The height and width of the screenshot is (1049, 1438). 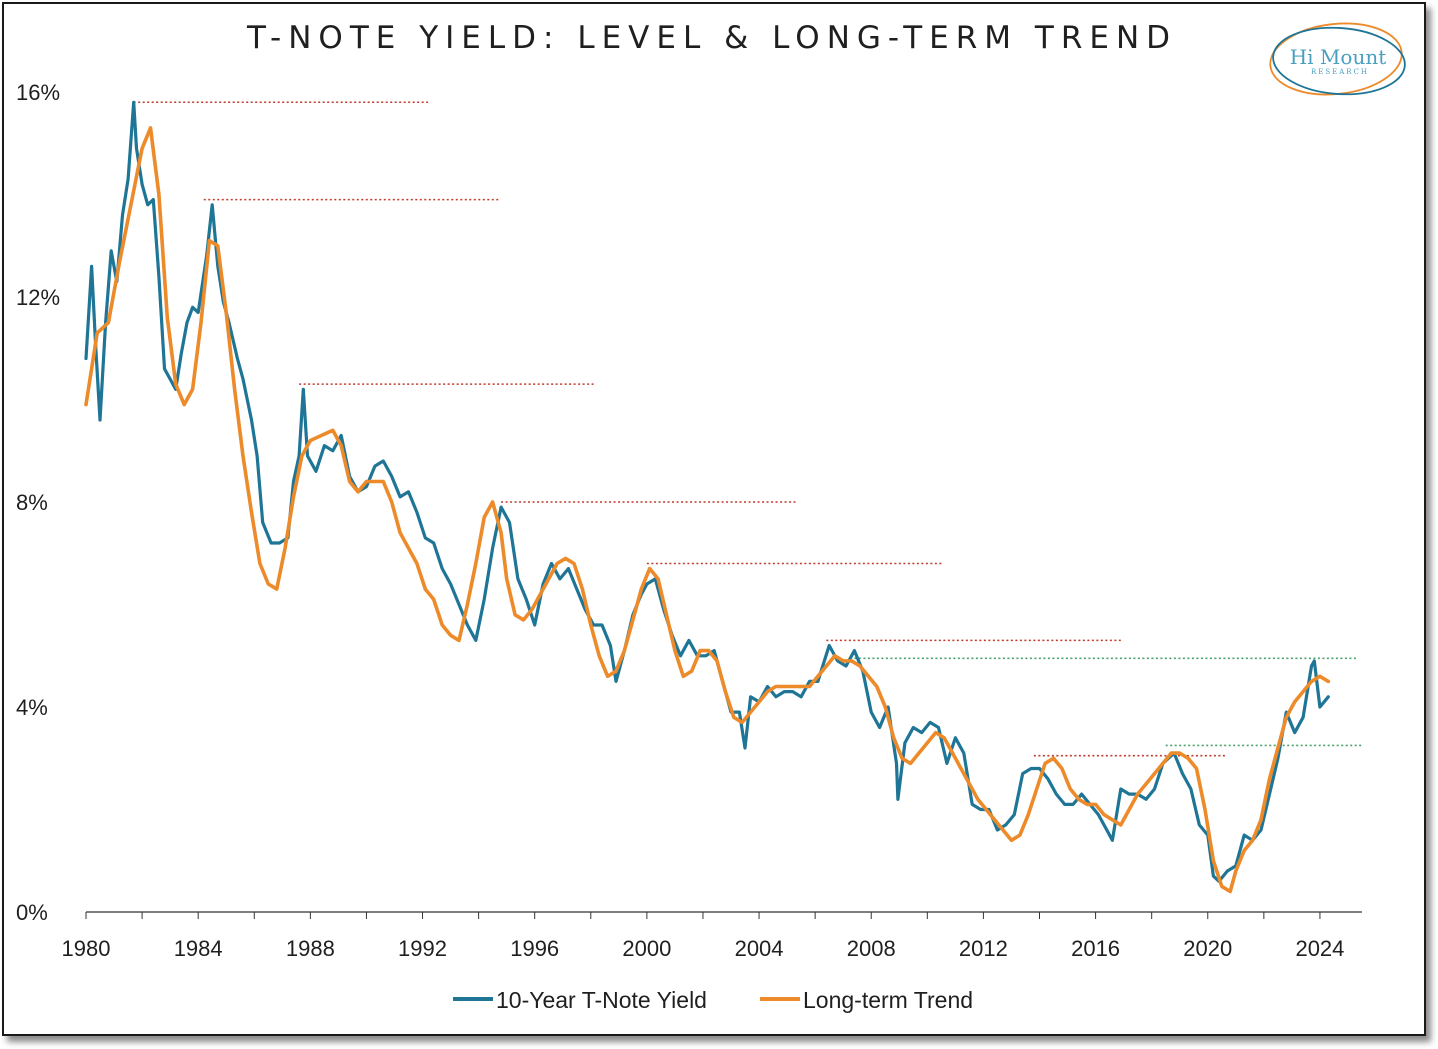 What do you see at coordinates (871, 948) in the screenshot?
I see `x-tick-label: 2008` at bounding box center [871, 948].